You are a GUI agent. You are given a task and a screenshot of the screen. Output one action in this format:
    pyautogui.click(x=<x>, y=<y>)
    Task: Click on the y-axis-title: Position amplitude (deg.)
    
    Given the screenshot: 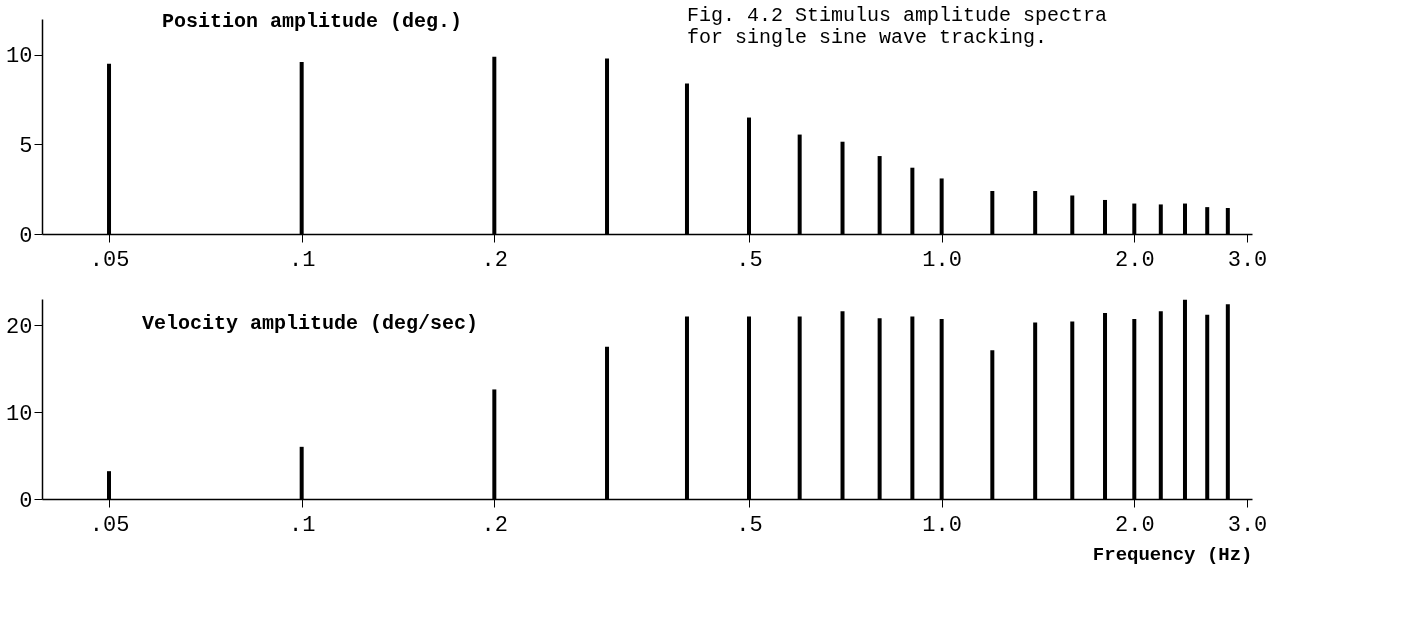 What is the action you would take?
    pyautogui.click(x=312, y=21)
    